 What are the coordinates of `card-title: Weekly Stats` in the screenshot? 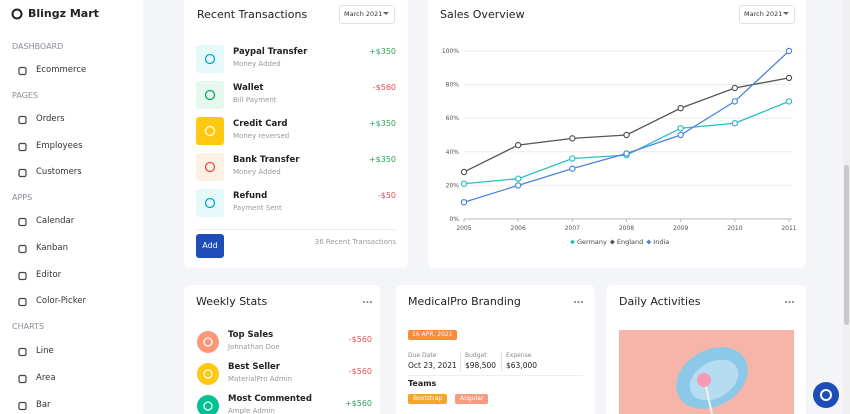 It's located at (232, 301).